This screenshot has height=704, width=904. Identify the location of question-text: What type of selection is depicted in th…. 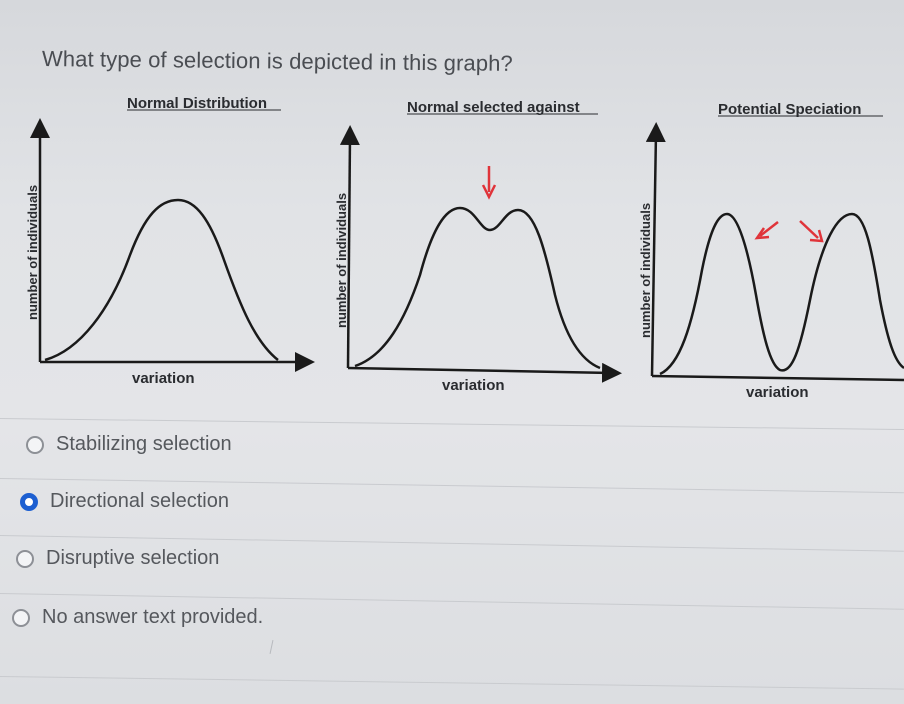
(277, 61).